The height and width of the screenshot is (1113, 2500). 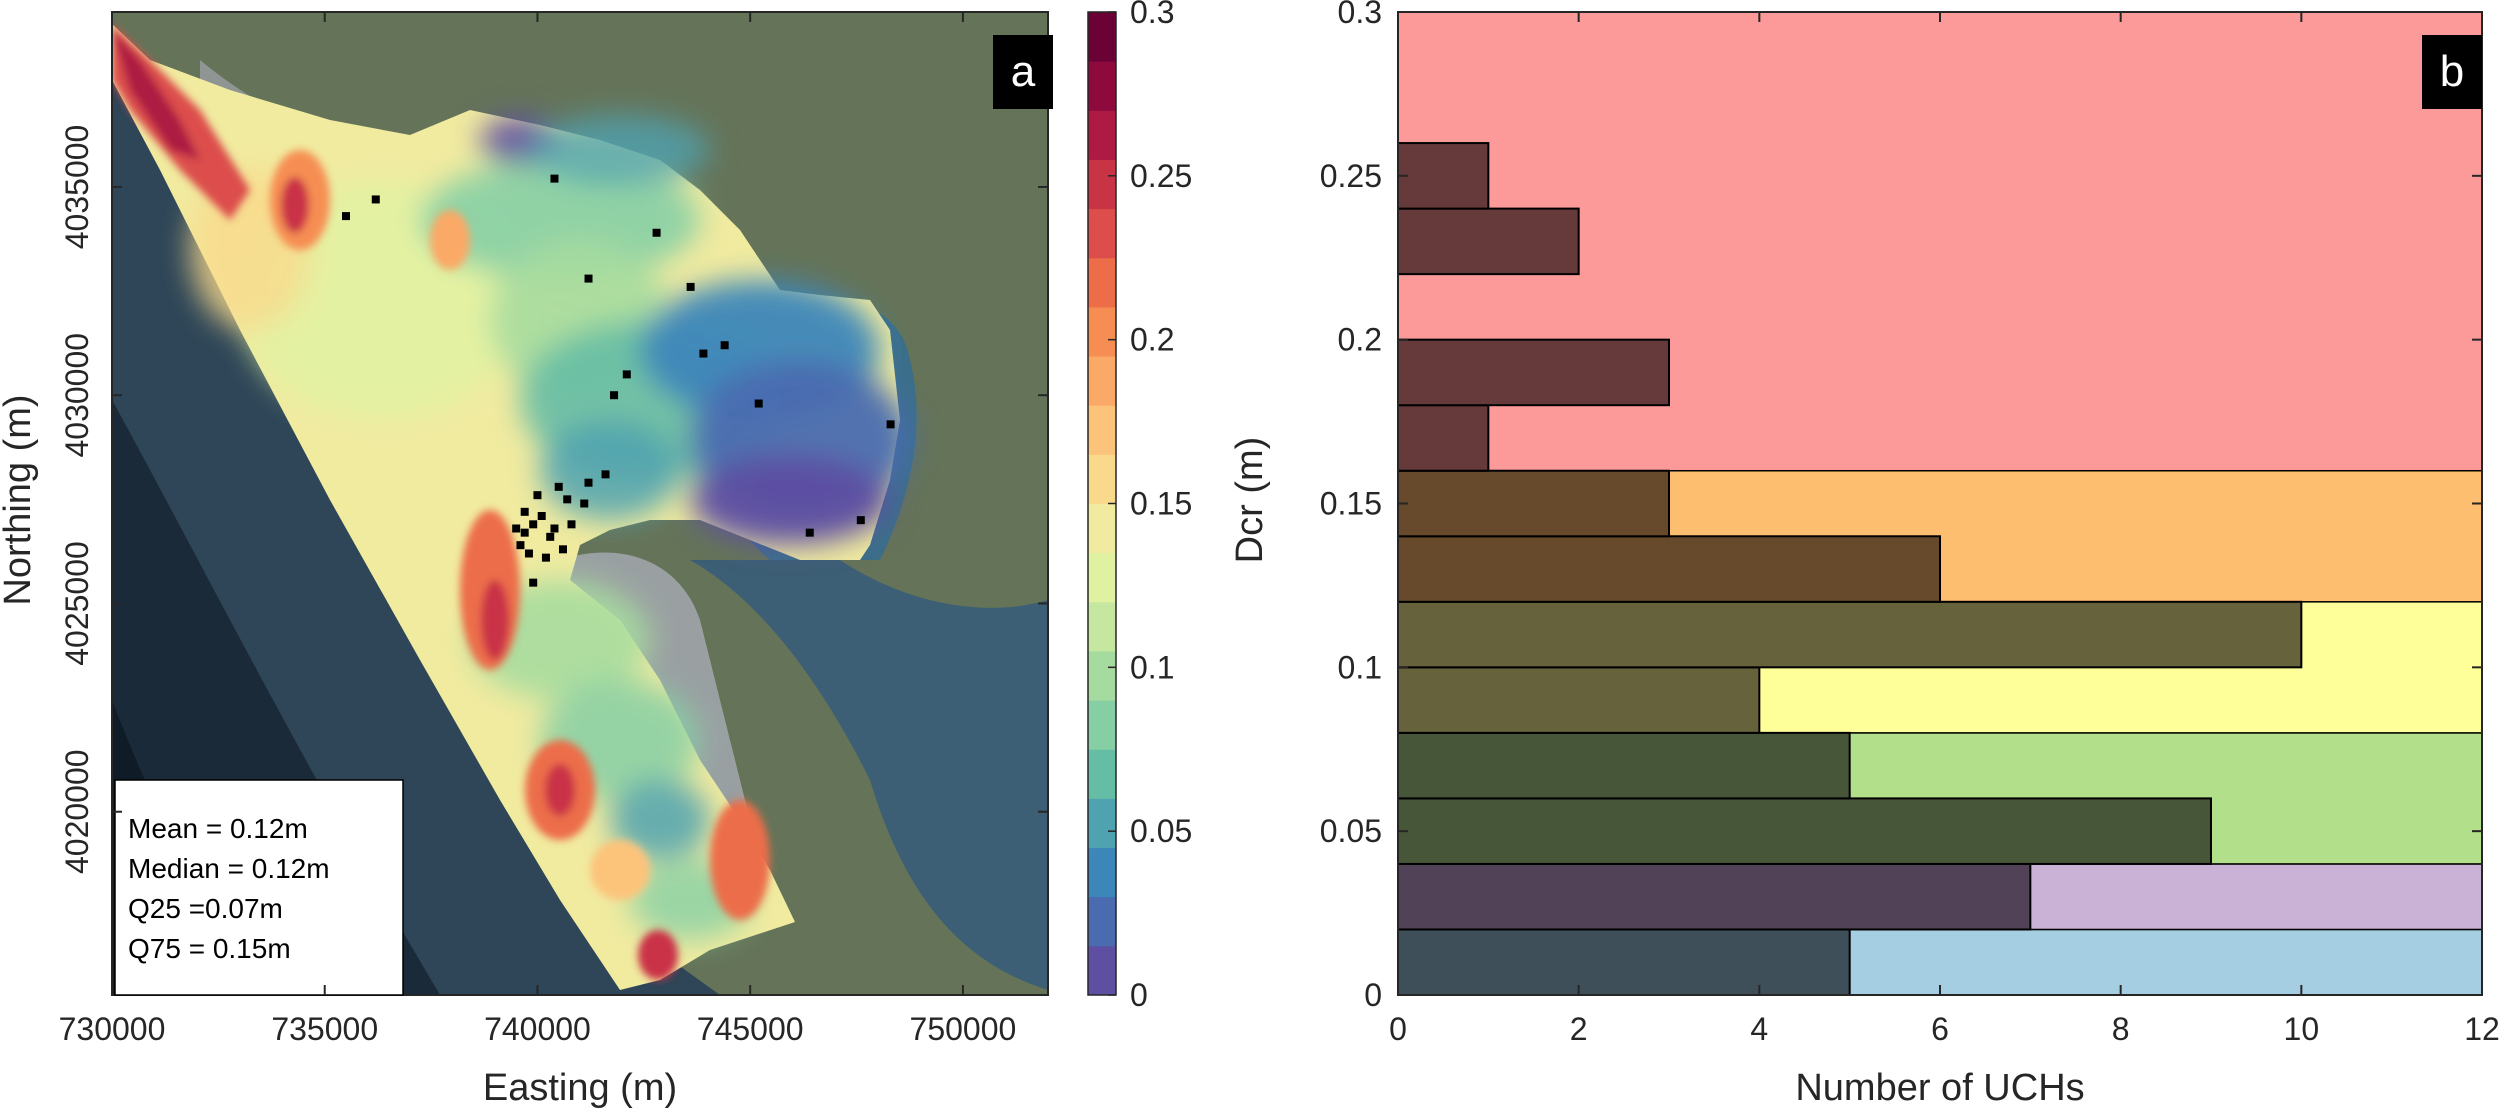 I want to click on stat-line: Mean = 0.12m, so click(x=218, y=828).